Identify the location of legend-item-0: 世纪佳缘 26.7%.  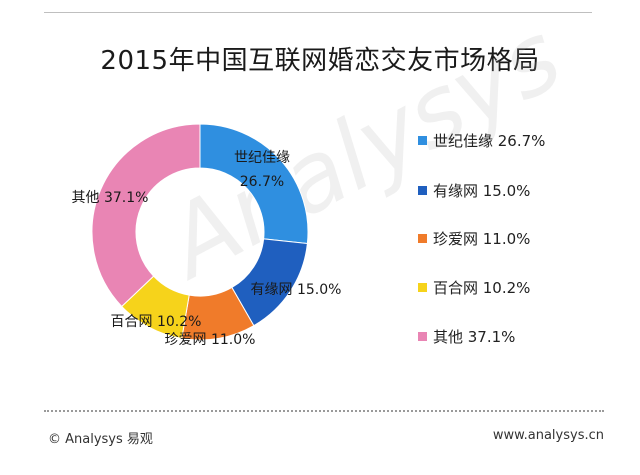
(481, 140).